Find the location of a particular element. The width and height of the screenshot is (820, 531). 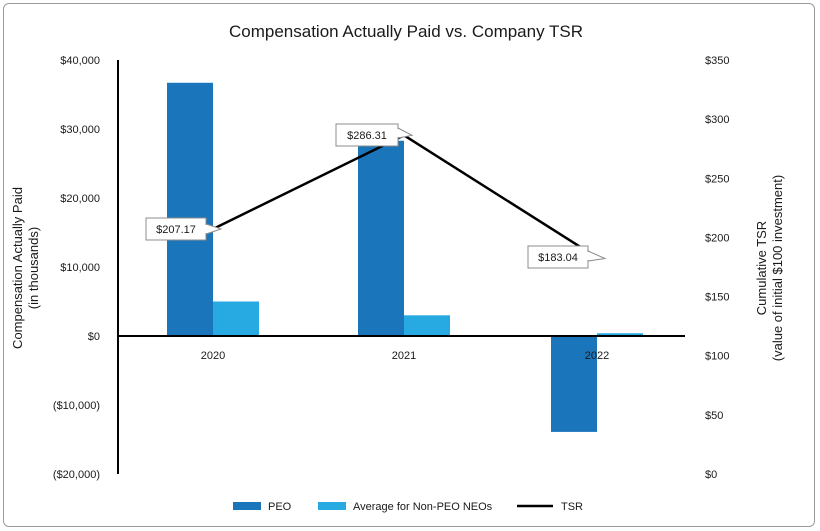

left-axis-tick-label: $0 is located at coordinates (94, 337).